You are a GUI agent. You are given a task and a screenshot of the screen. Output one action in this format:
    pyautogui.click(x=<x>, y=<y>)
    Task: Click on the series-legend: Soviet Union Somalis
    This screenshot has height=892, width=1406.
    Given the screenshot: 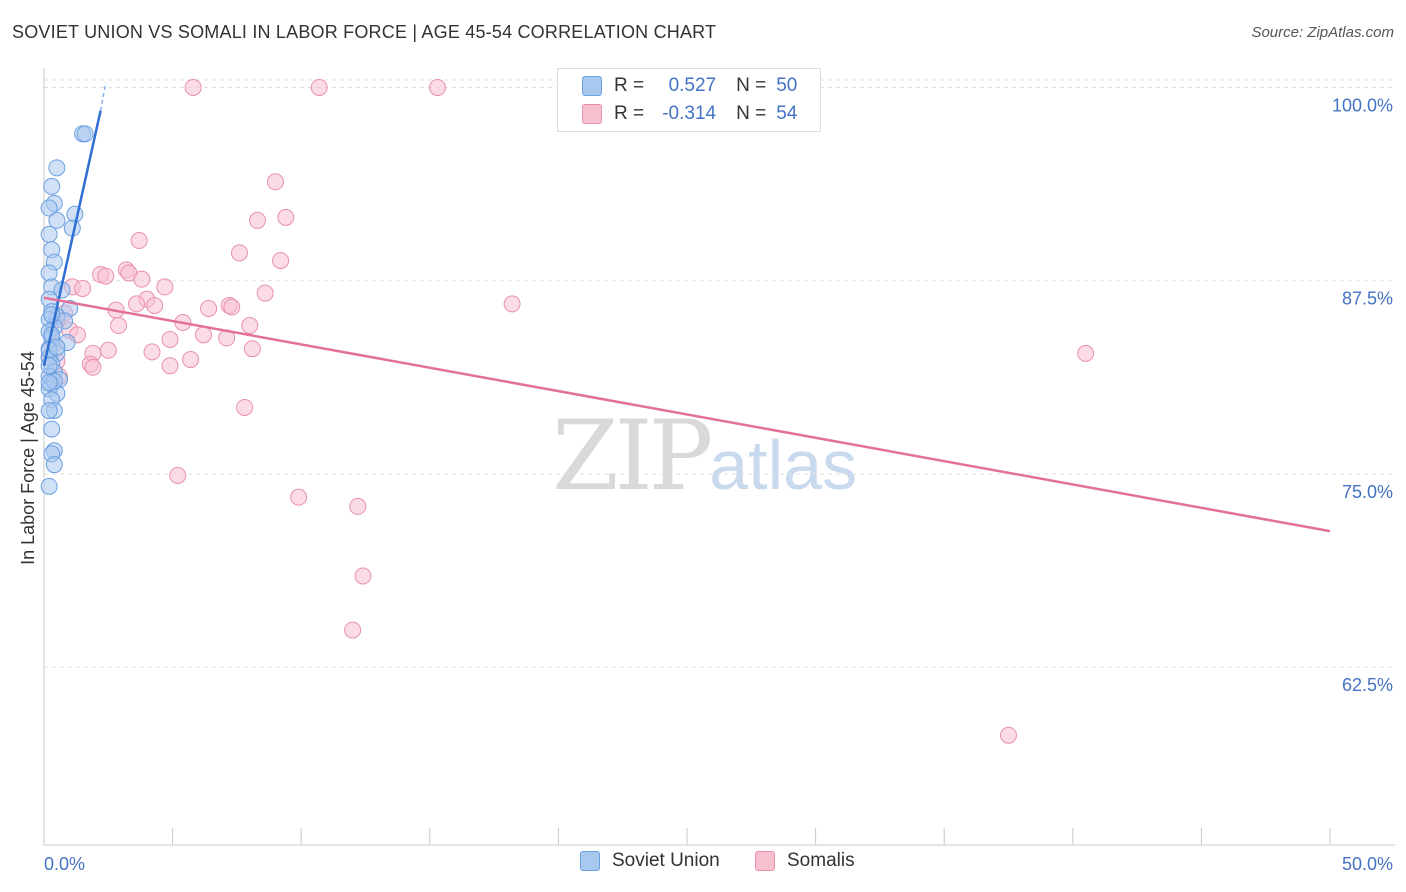 What is the action you would take?
    pyautogui.click(x=703, y=865)
    